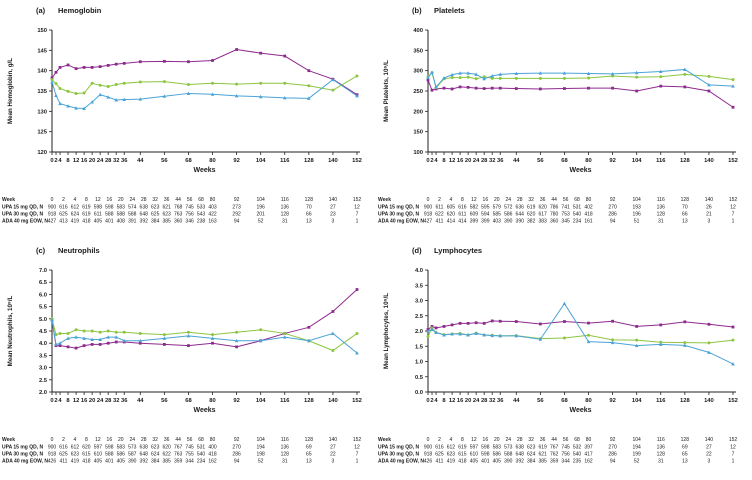 This screenshot has height=480, width=752. I want to click on table-cell: 585, so click(497, 215).